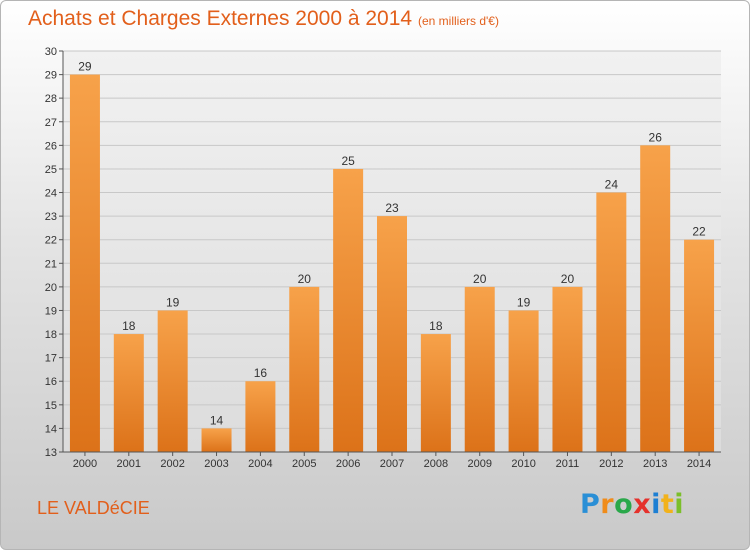 The image size is (750, 550). What do you see at coordinates (348, 161) in the screenshot?
I see `data-label: 25` at bounding box center [348, 161].